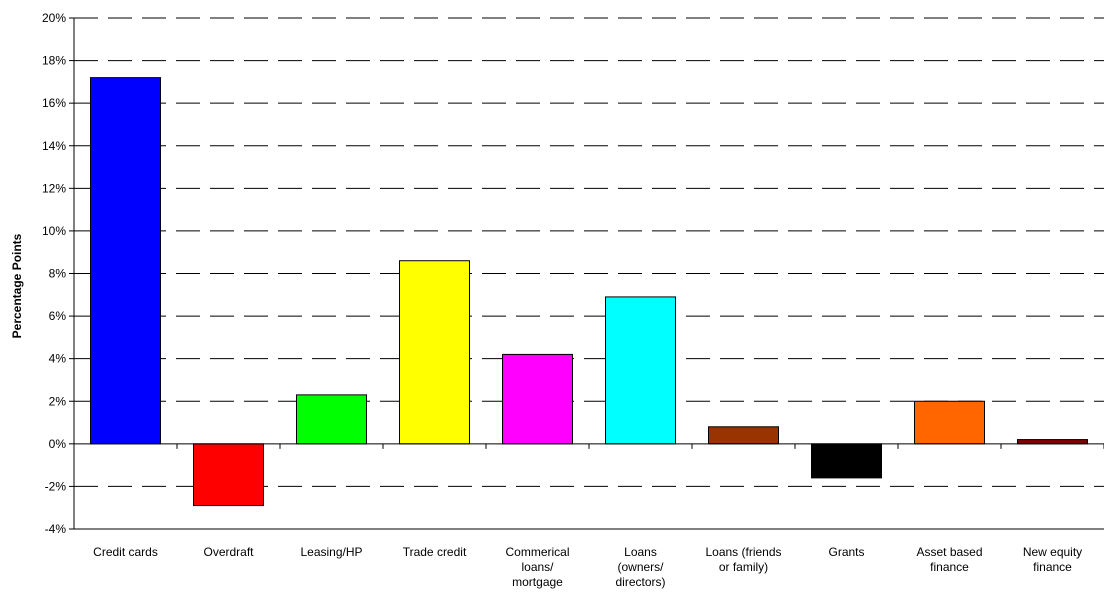 The image size is (1104, 596). I want to click on x-tick-label-line: Commerical, so click(537, 552).